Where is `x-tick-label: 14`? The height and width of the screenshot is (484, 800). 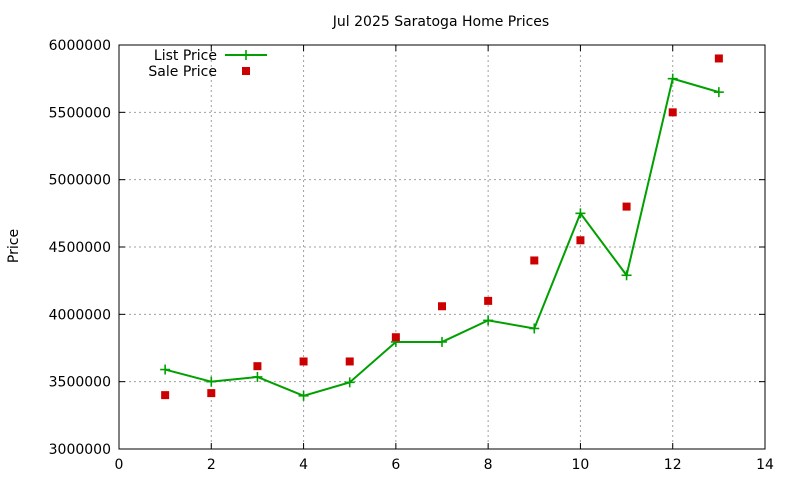 x-tick-label: 14 is located at coordinates (765, 465).